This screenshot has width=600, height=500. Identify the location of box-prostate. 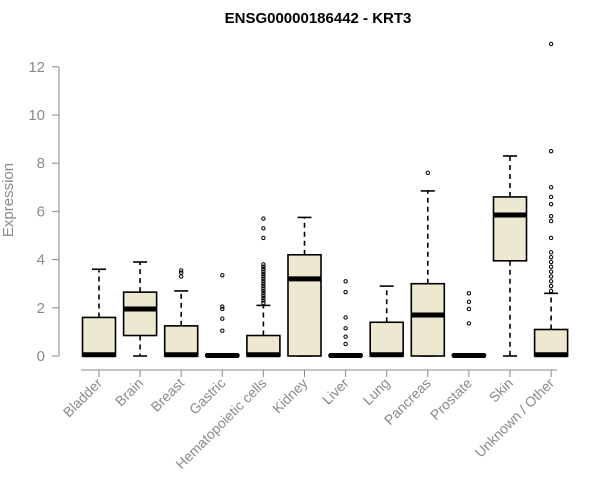
(469, 325).